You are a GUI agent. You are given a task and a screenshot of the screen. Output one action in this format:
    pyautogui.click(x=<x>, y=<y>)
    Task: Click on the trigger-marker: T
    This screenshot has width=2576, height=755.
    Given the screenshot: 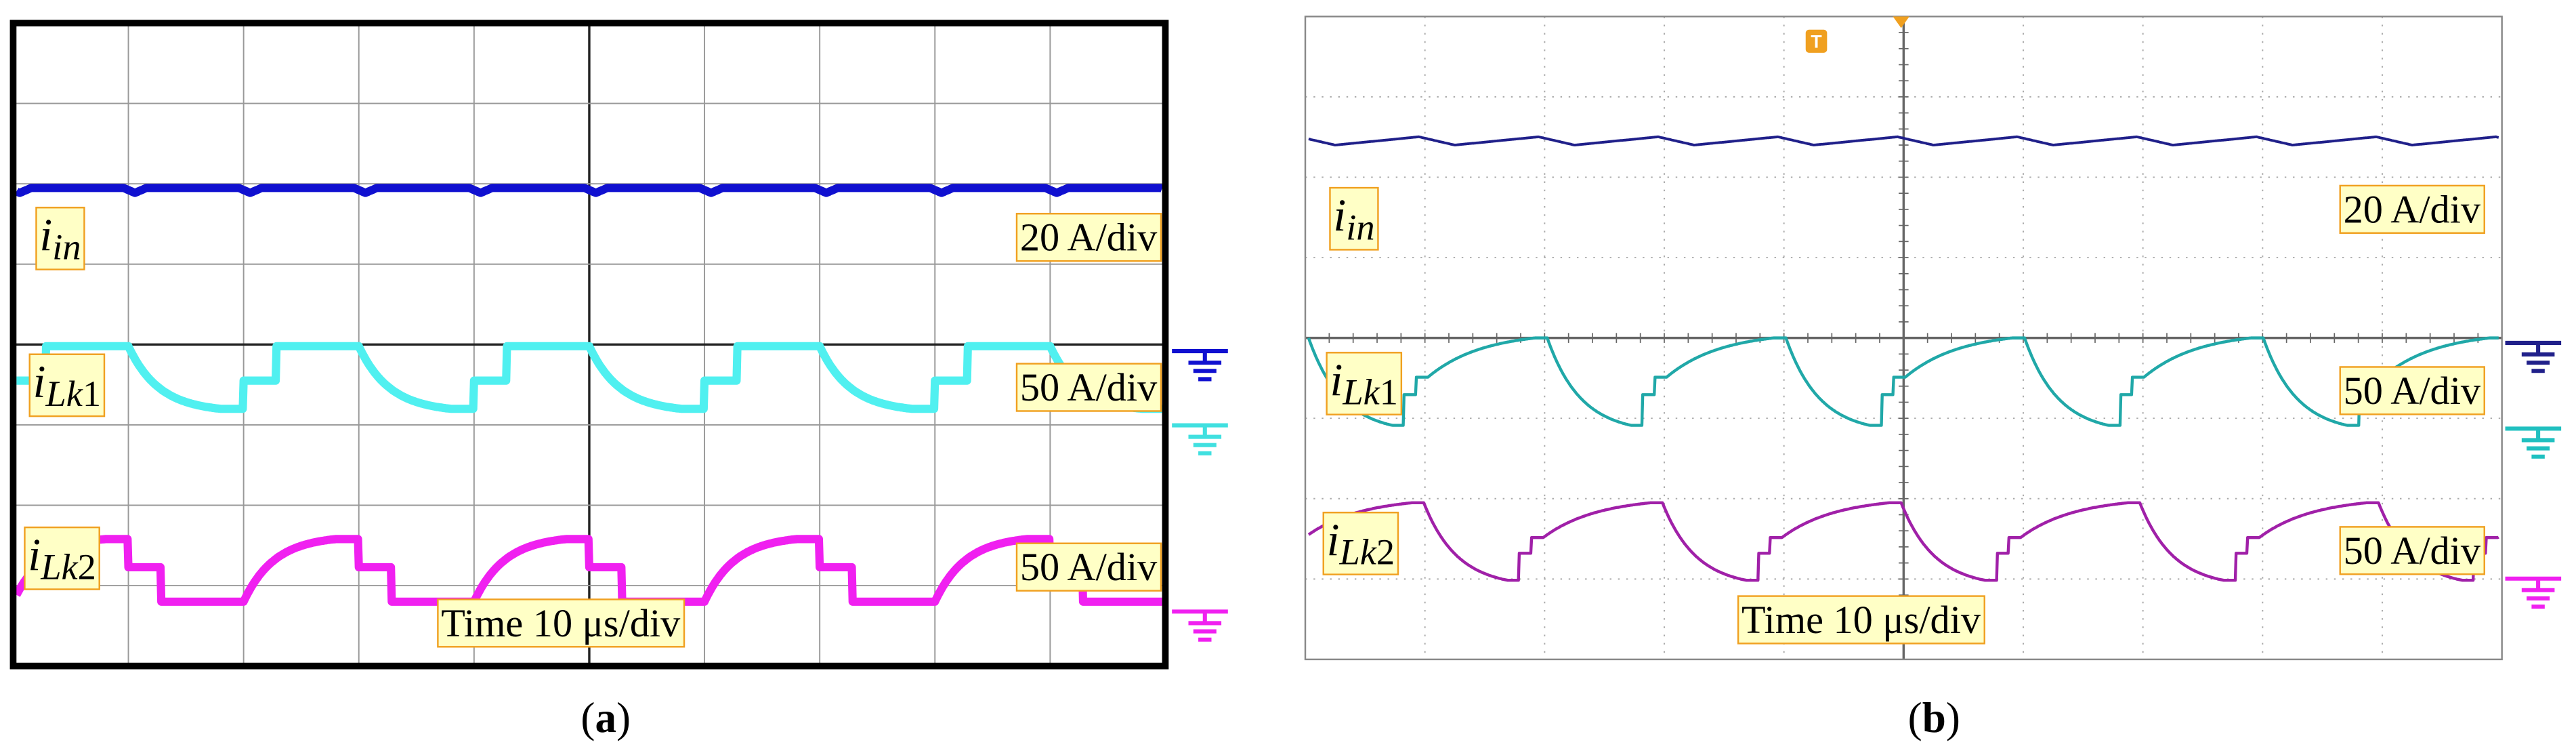 What is the action you would take?
    pyautogui.click(x=1816, y=41)
    